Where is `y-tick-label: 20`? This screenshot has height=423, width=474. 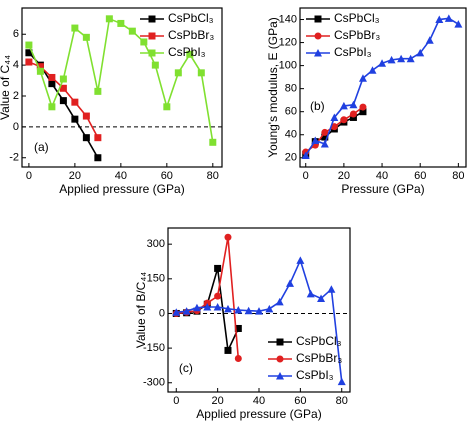
y-tick-label: 20 is located at coordinates (291, 158).